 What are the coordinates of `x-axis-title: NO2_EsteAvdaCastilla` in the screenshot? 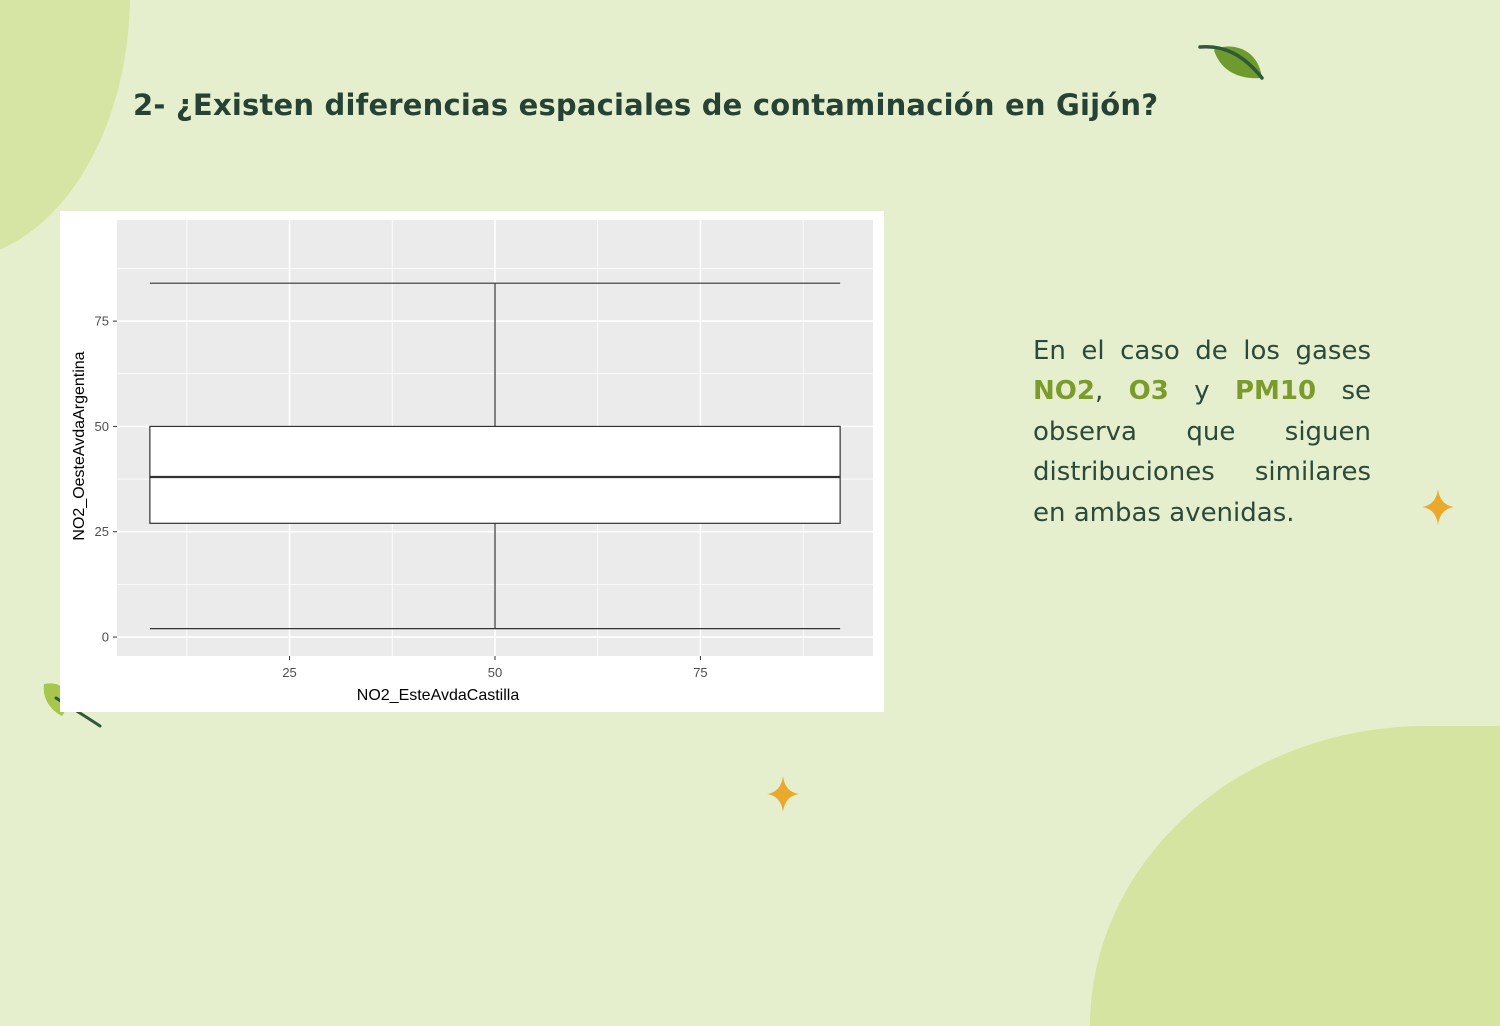 It's located at (438, 695).